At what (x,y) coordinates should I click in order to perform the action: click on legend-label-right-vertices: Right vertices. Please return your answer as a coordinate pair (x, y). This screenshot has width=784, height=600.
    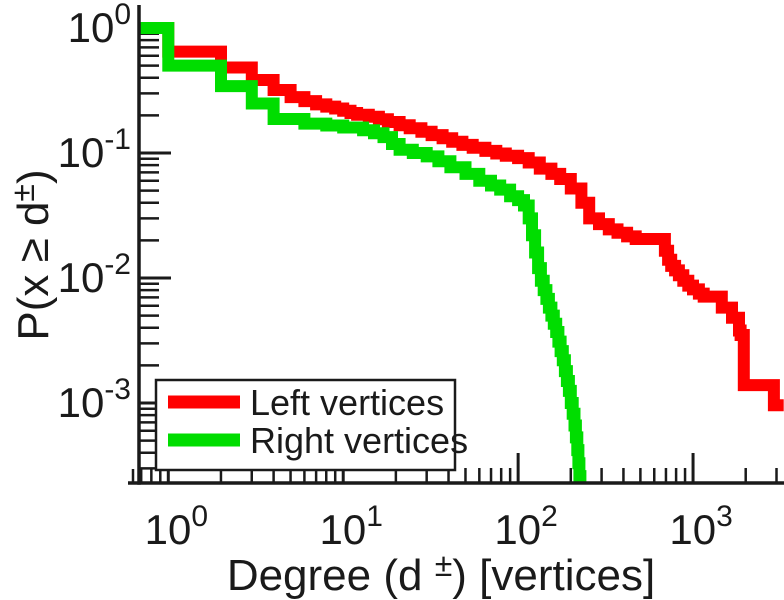
    Looking at the image, I should click on (359, 440).